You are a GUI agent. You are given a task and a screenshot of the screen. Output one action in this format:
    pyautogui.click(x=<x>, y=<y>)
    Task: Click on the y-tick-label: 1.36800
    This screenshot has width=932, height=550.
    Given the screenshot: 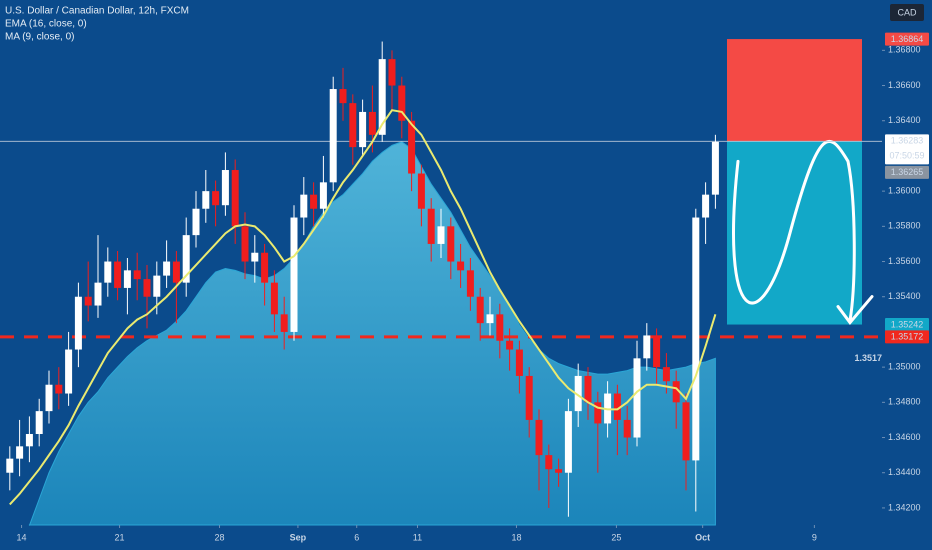 What is the action you would take?
    pyautogui.click(x=904, y=50)
    